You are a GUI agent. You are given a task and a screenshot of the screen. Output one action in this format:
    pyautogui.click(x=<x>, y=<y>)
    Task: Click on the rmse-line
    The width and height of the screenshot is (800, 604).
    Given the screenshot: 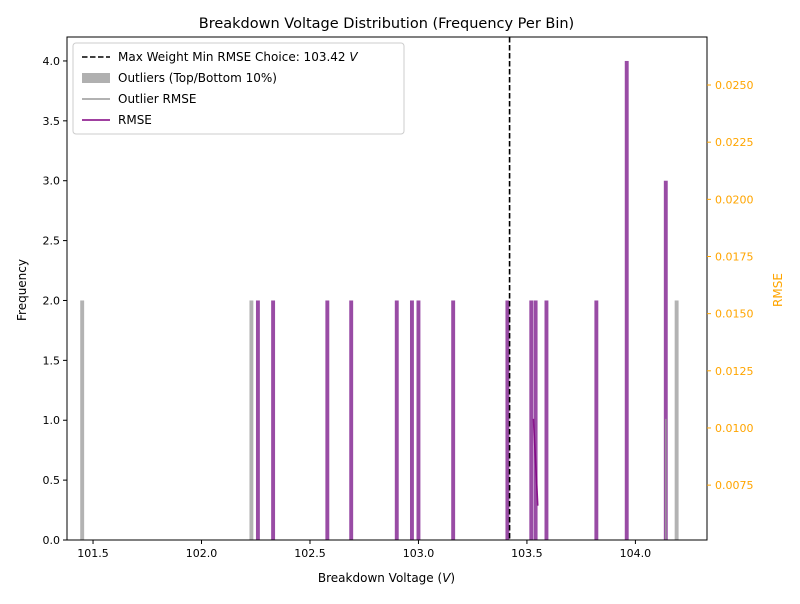 What is the action you would take?
    pyautogui.click(x=535, y=462)
    